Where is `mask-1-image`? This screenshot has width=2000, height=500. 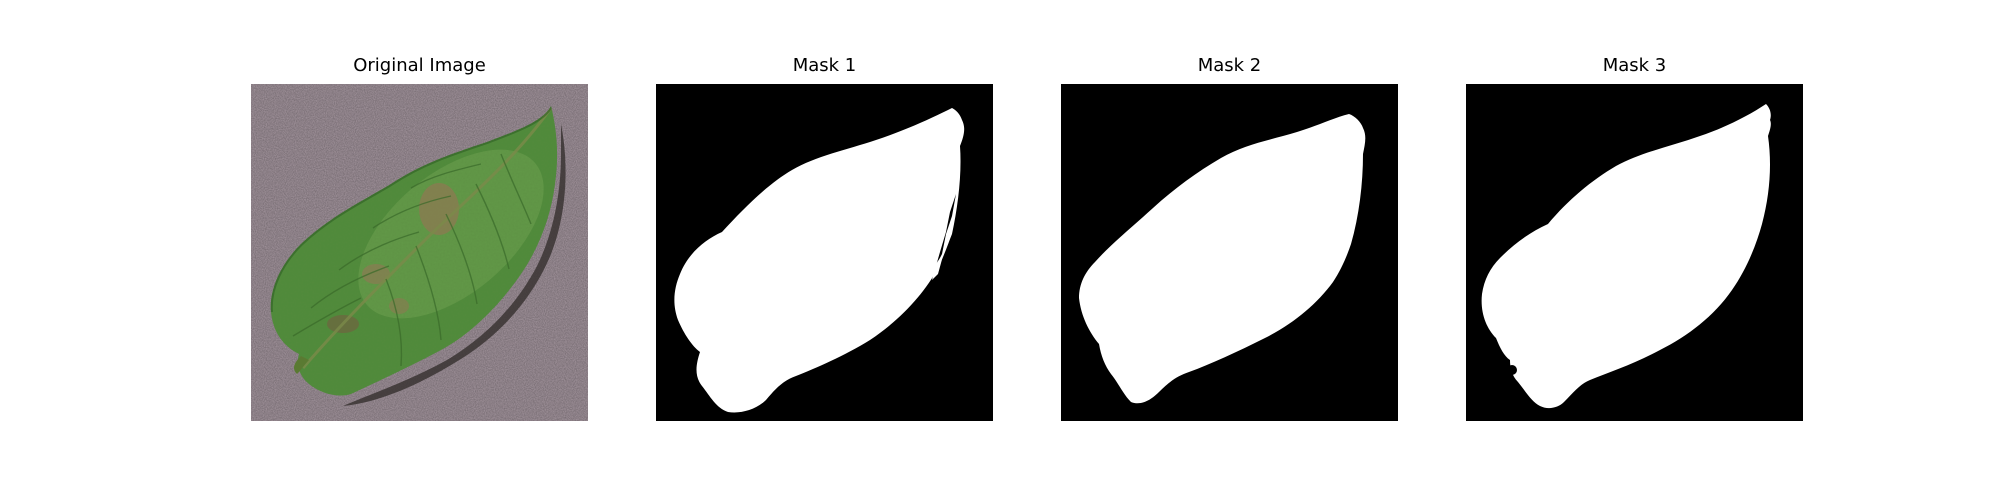
mask-1-image is located at coordinates (824, 252).